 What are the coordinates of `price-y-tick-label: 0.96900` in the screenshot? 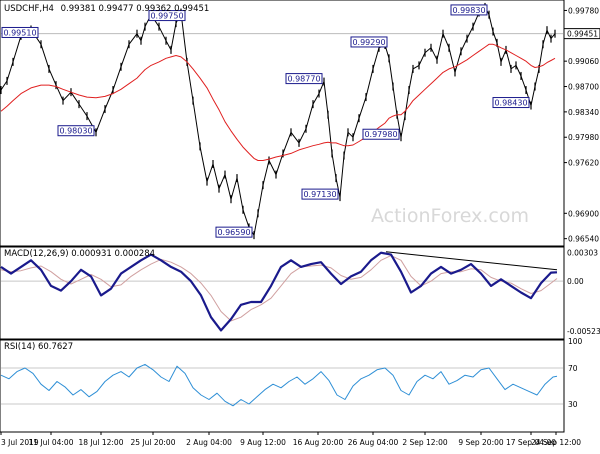 It's located at (583, 213).